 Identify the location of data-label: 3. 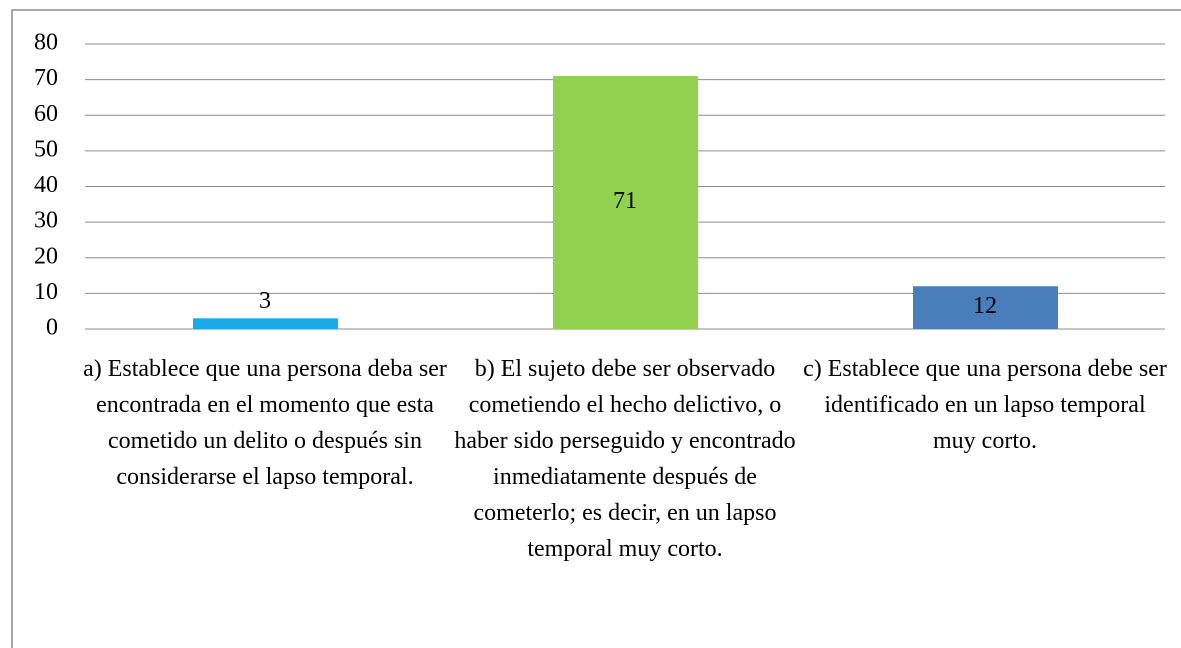
(265, 301).